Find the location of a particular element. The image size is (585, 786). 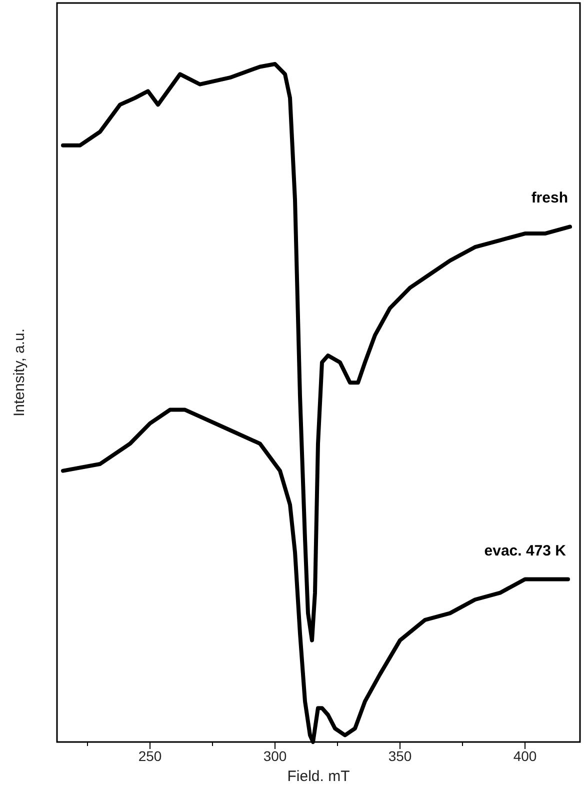

x-tick-label: 250 is located at coordinates (150, 756).